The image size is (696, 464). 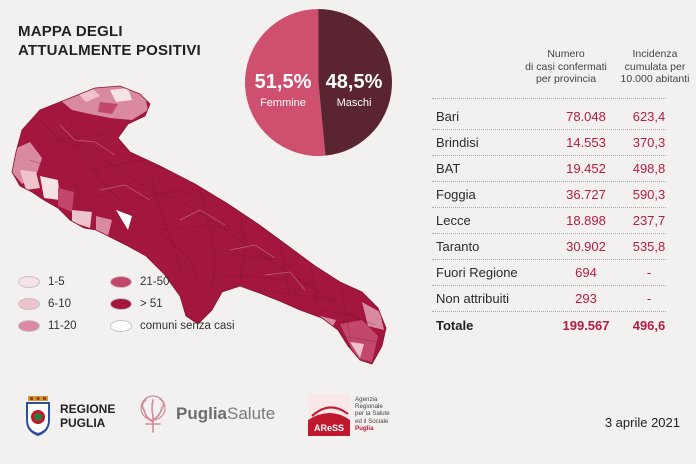 What do you see at coordinates (586, 142) in the screenshot?
I see `row-cases: 14.553` at bounding box center [586, 142].